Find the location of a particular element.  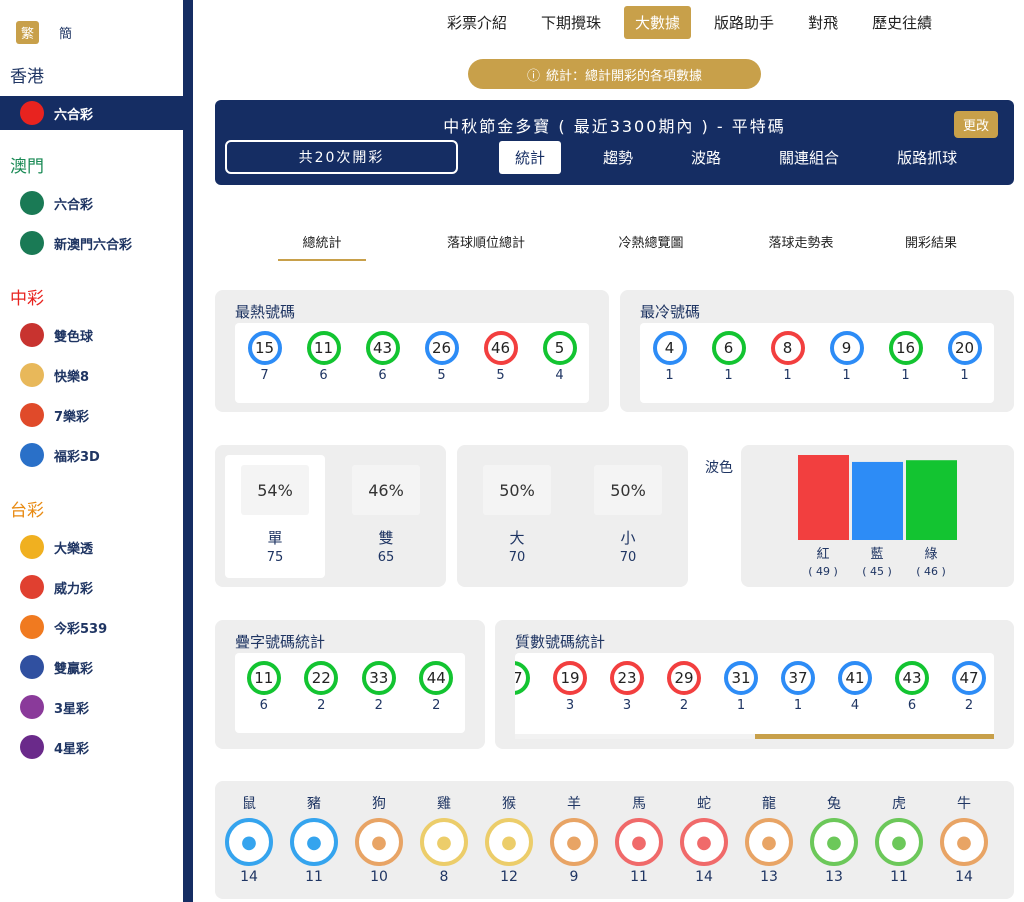

number-ball-cell: 15 7 is located at coordinates (265, 357).